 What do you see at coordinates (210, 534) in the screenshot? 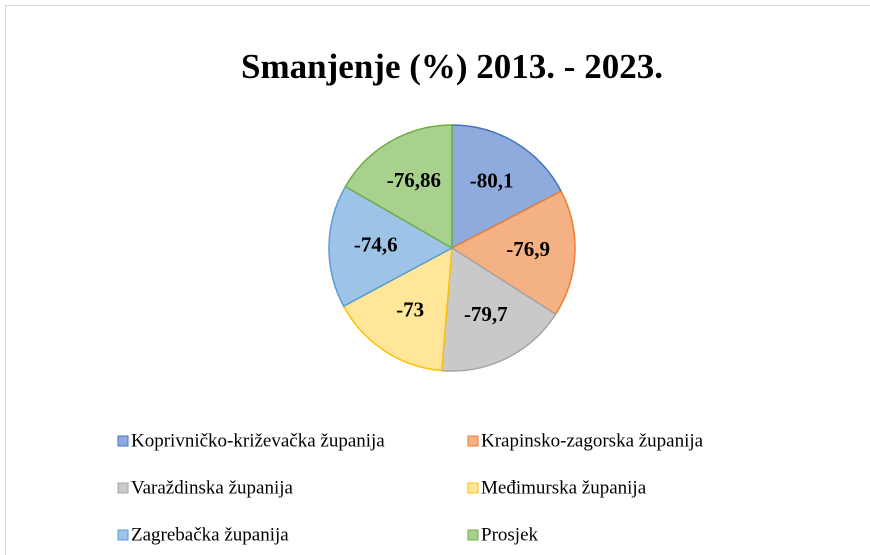
I see `legend-label: Zagrebačka županija` at bounding box center [210, 534].